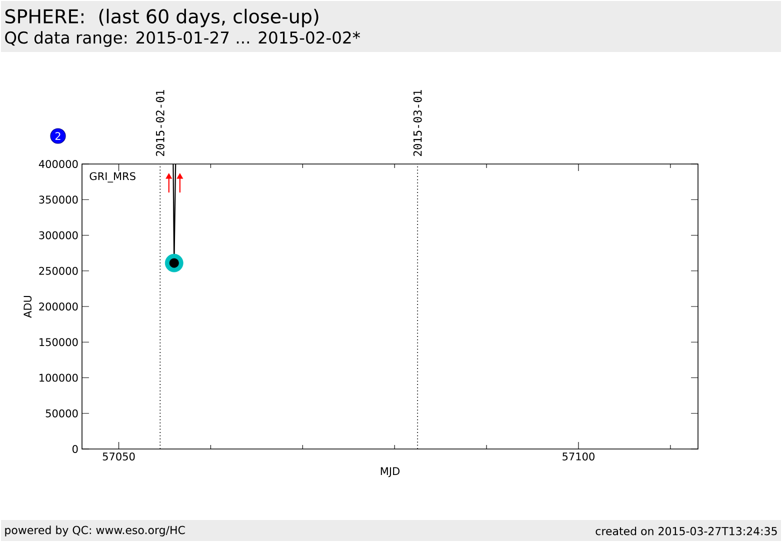 This screenshot has height=542, width=782. I want to click on y-axis-title: ADU, so click(28, 307).